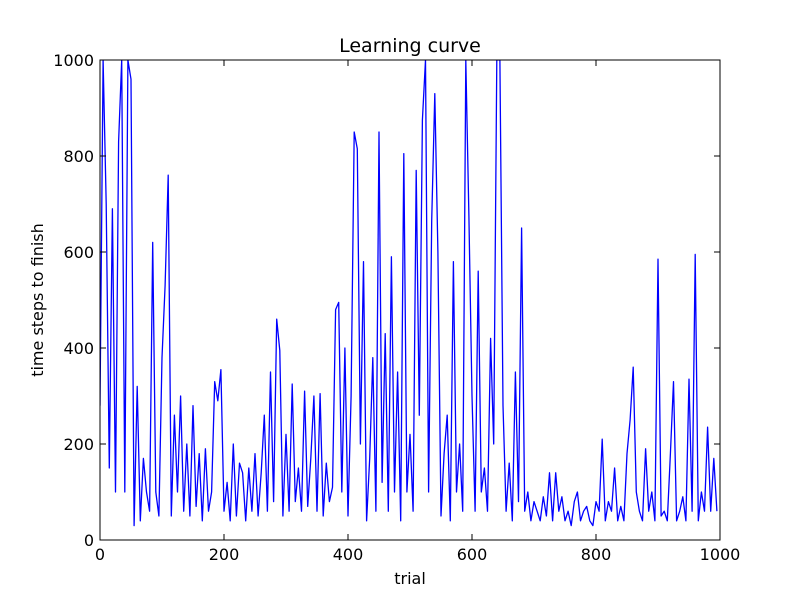 Image resolution: width=800 pixels, height=600 pixels. Describe the element at coordinates (410, 578) in the screenshot. I see `x-axis-label: trial` at that location.